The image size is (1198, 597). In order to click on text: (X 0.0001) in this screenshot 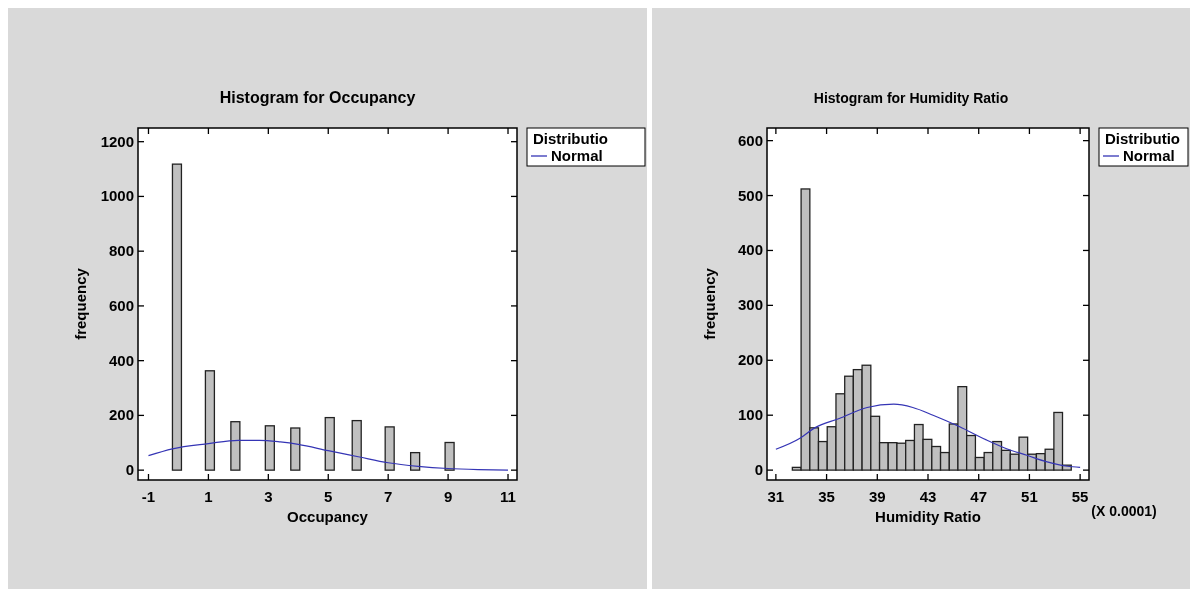, I will do `click(1124, 511)`.